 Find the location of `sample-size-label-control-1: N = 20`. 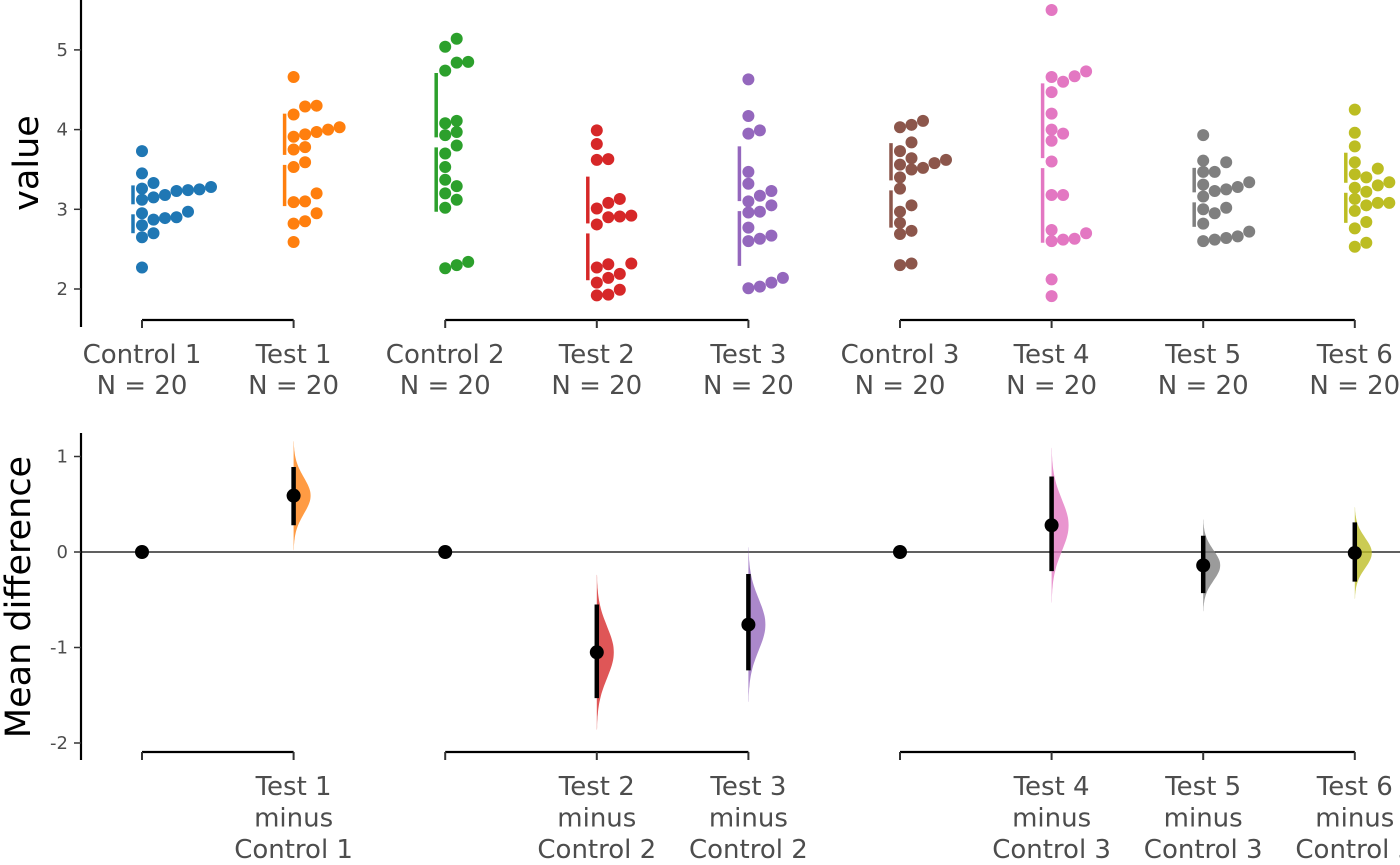

sample-size-label-control-1: N = 20 is located at coordinates (142, 386).